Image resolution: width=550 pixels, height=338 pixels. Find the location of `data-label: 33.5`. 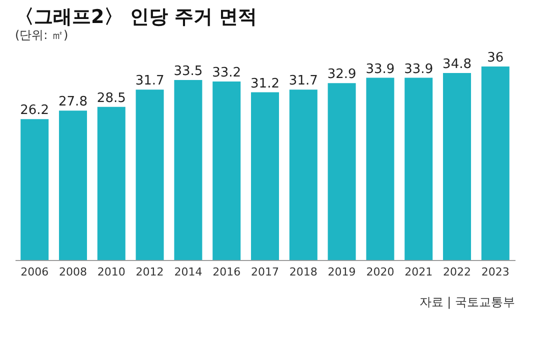

data-label: 33.5 is located at coordinates (188, 71).